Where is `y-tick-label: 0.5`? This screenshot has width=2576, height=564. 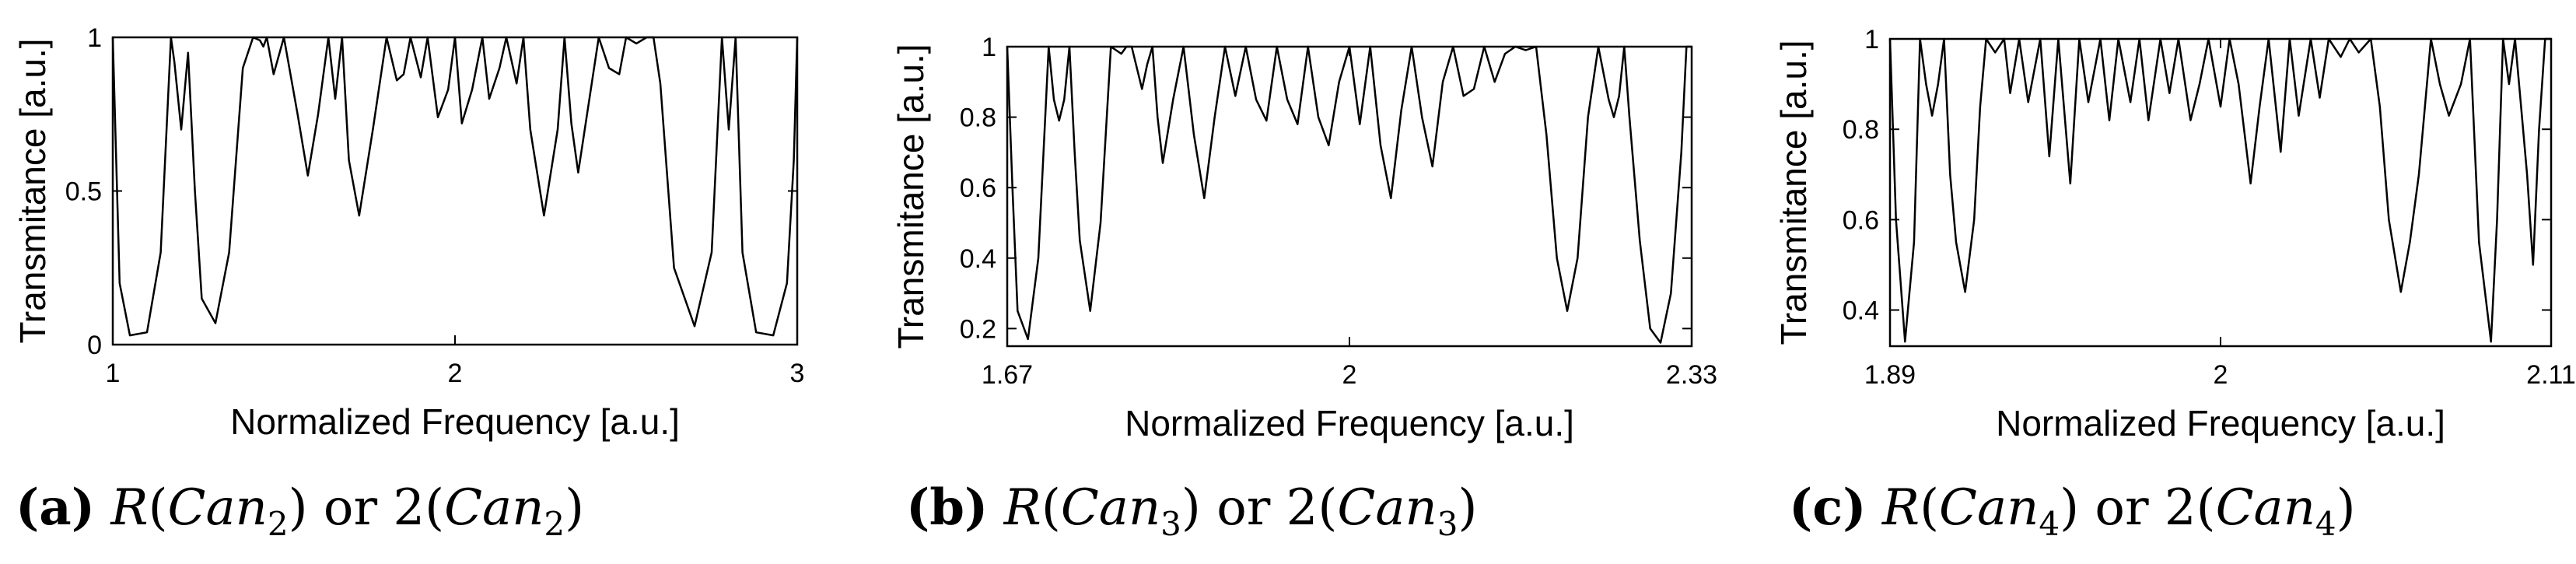 y-tick-label: 0.5 is located at coordinates (83, 192).